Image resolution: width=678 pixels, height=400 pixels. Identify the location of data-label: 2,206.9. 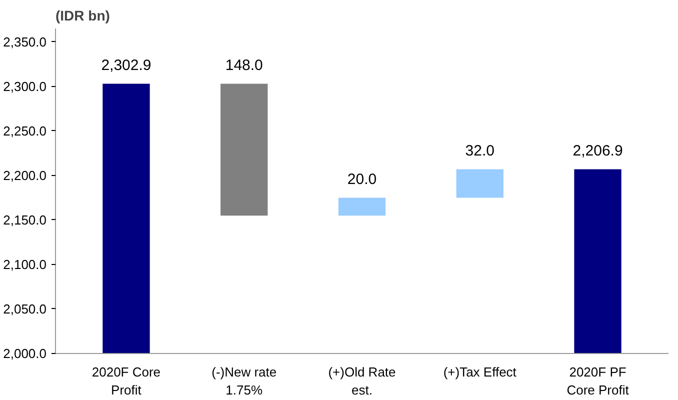
(597, 151).